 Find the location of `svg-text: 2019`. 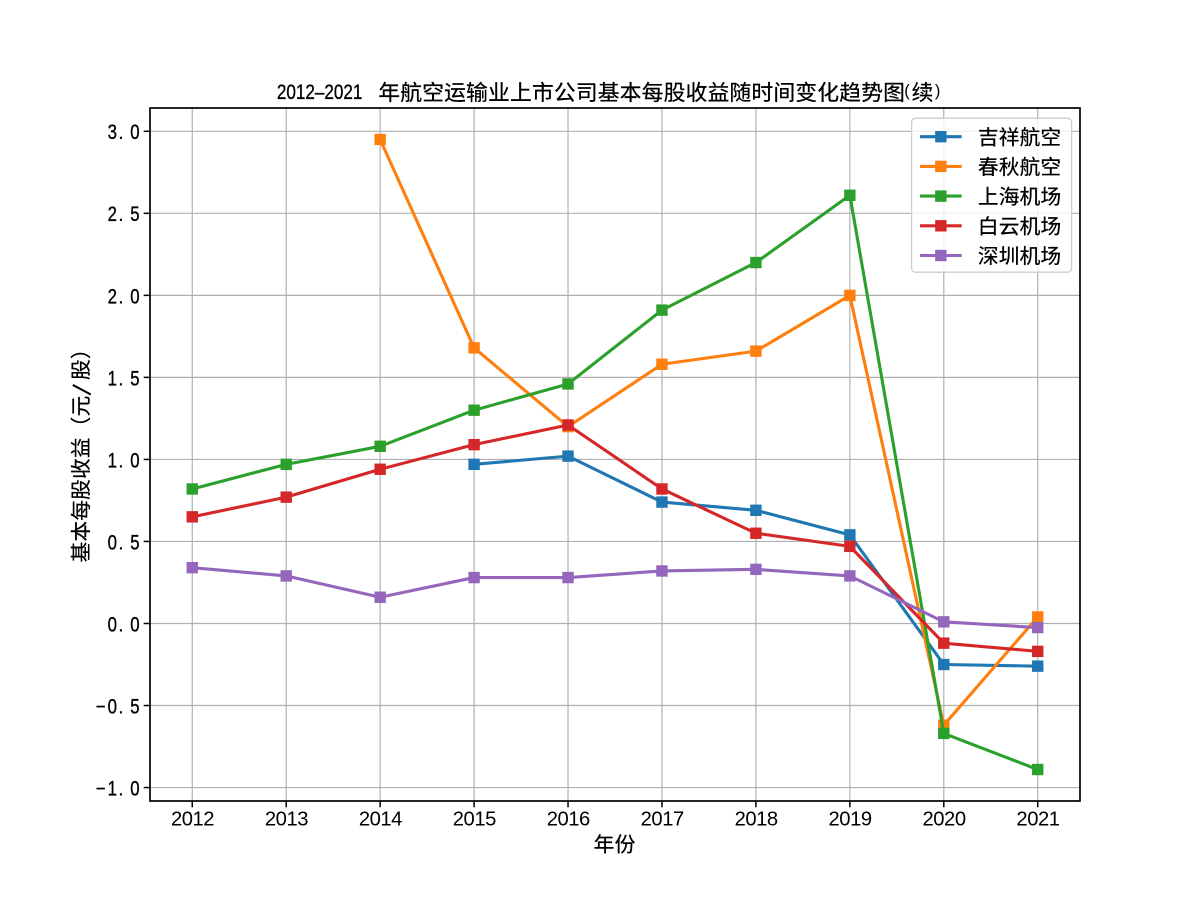

svg-text: 2019 is located at coordinates (850, 820).